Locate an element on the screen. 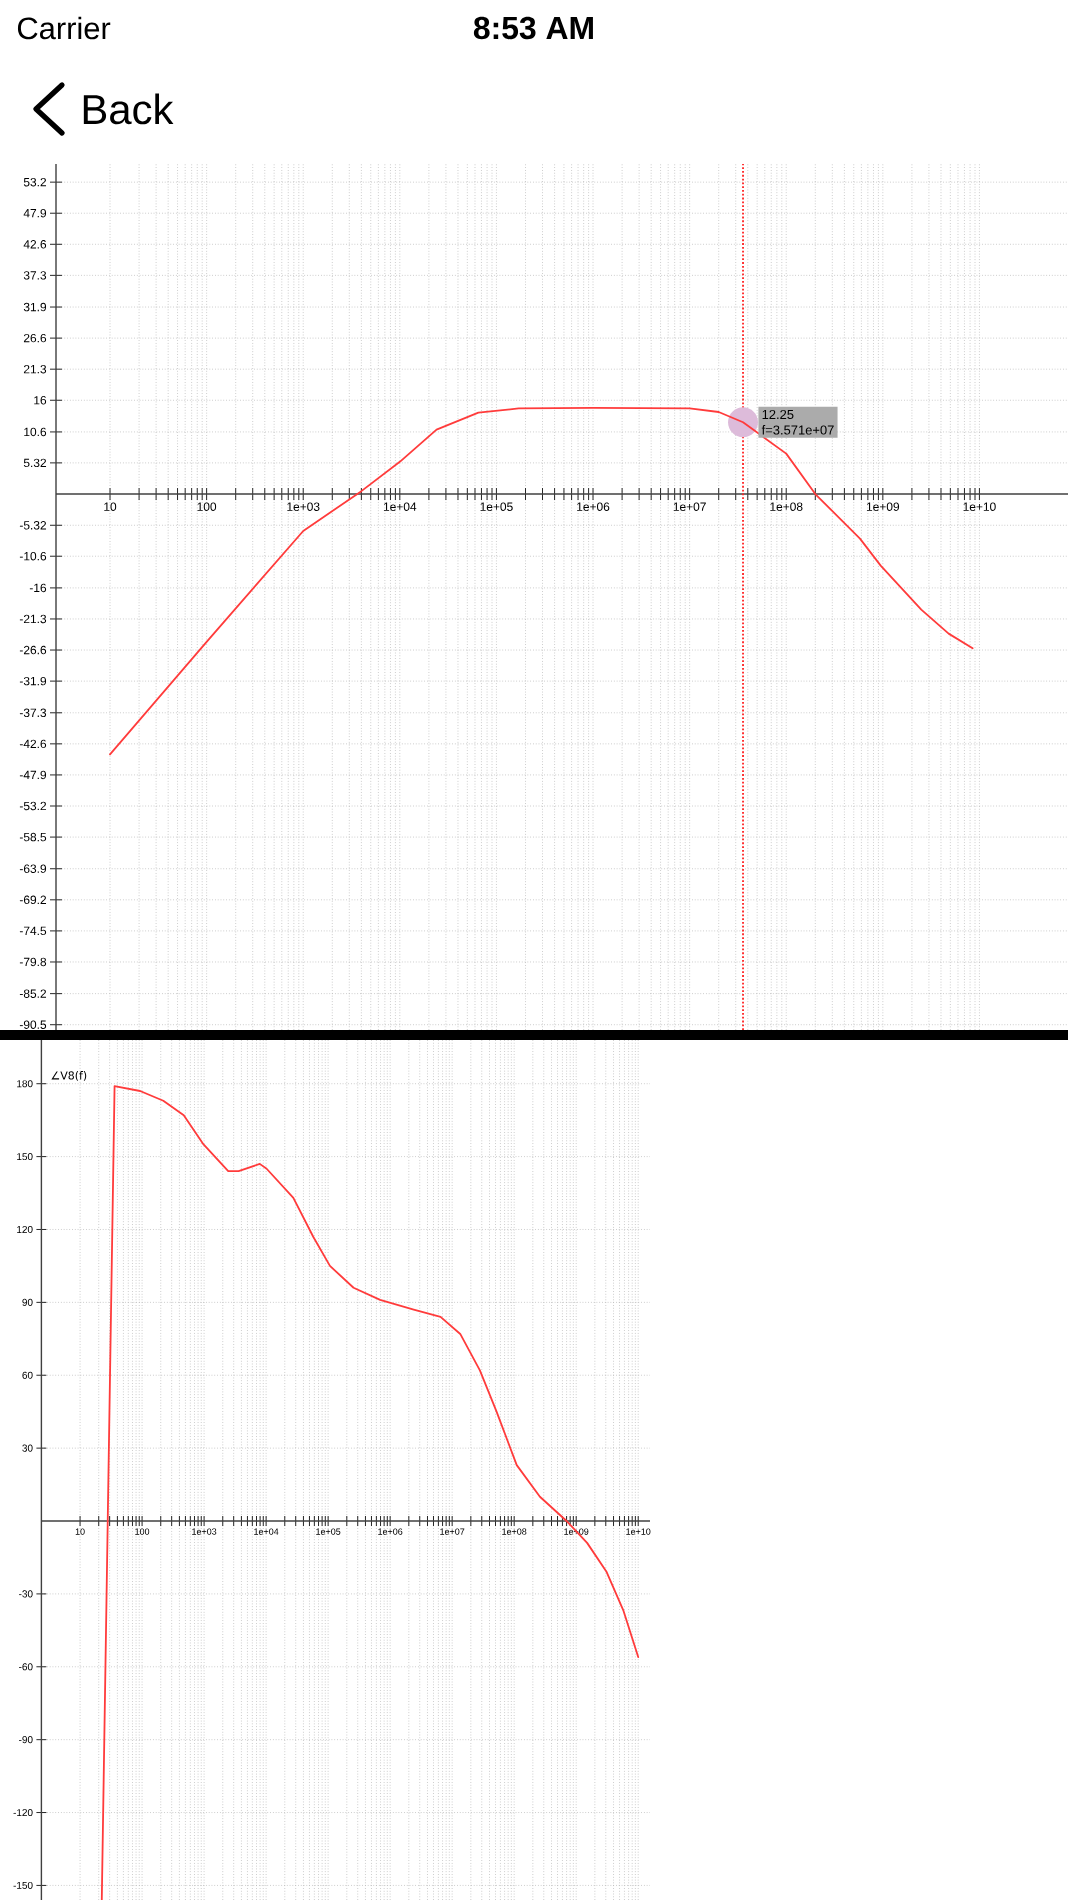  text: 8:53 AM is located at coordinates (533, 28).